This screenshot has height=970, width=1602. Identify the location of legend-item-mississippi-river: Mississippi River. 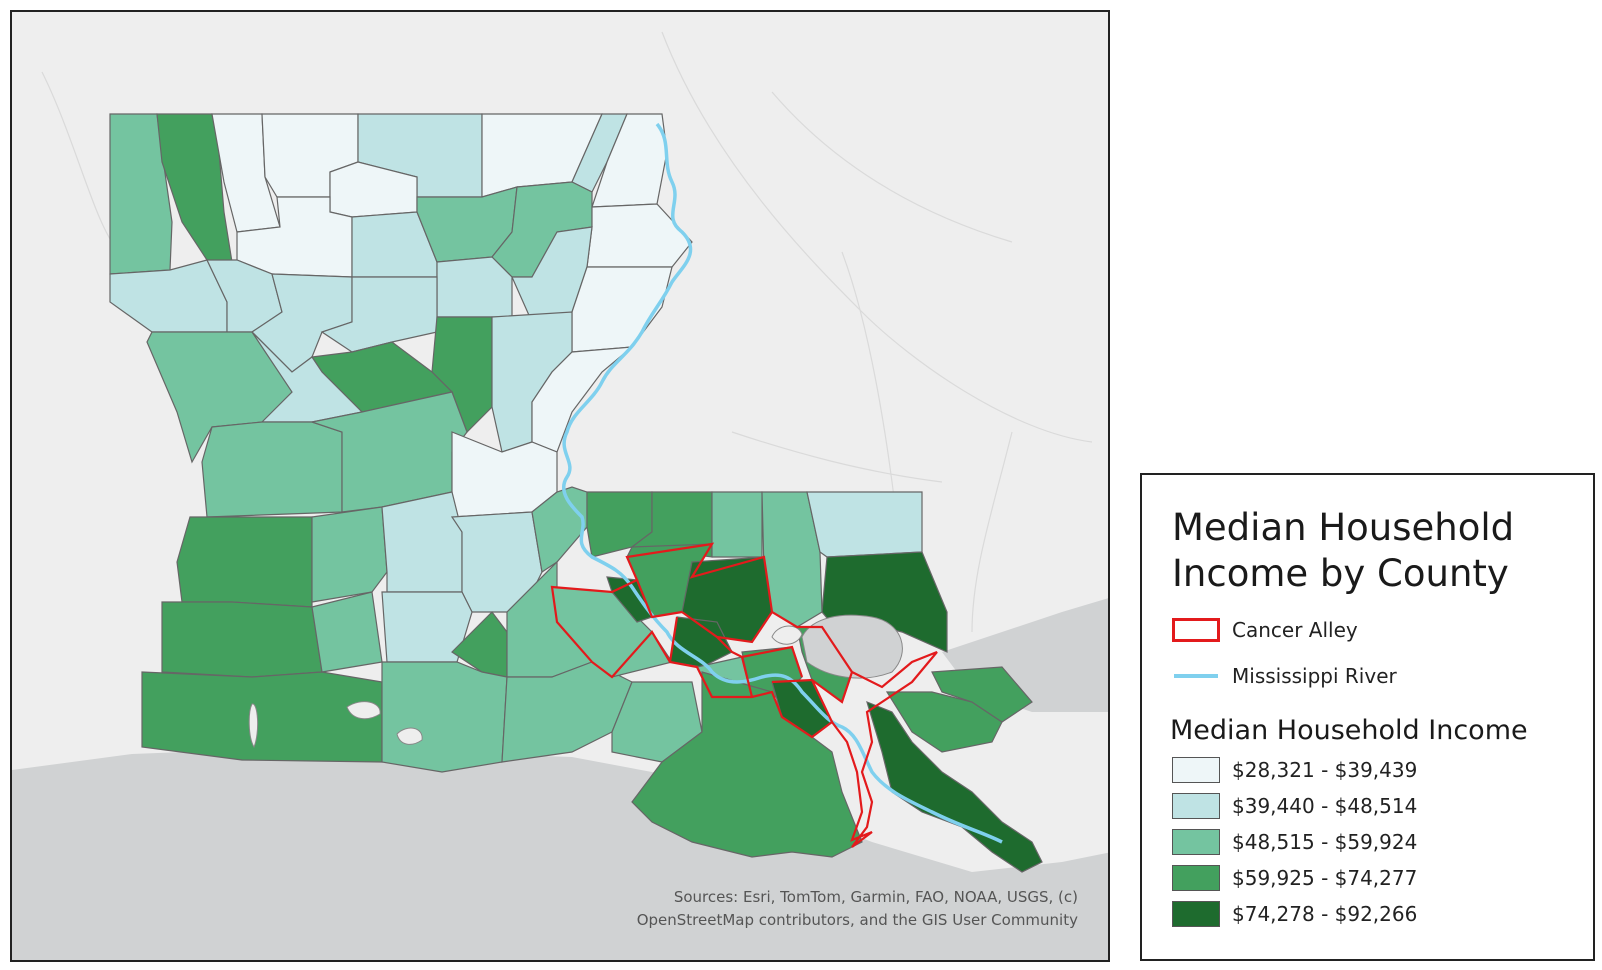
(1284, 676).